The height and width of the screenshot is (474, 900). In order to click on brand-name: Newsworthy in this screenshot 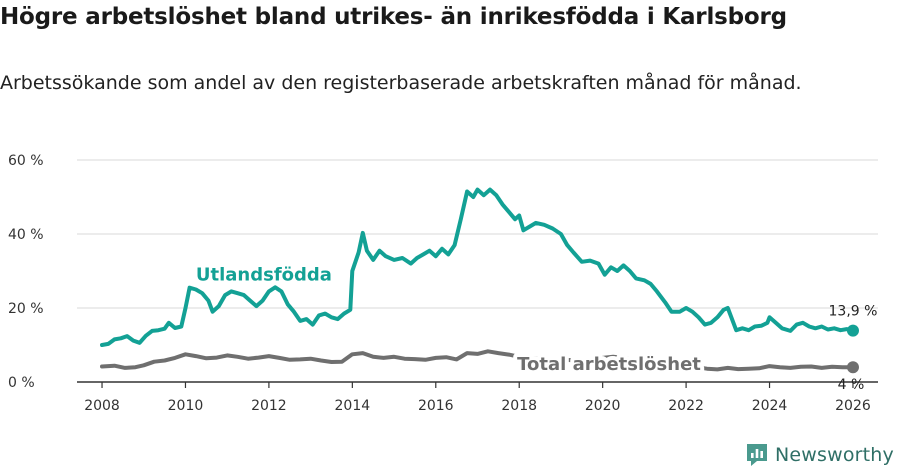, I will do `click(834, 455)`.